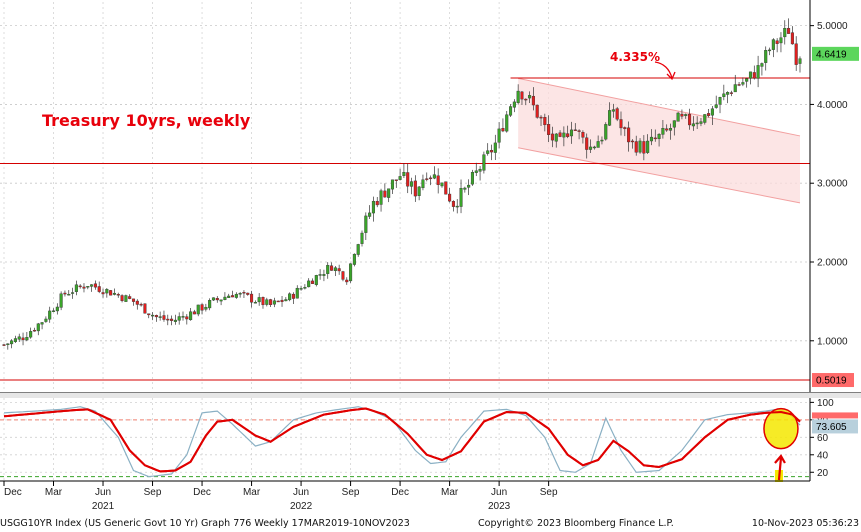 The image size is (861, 532). I want to click on low-level-value: 0.5019, so click(831, 381).